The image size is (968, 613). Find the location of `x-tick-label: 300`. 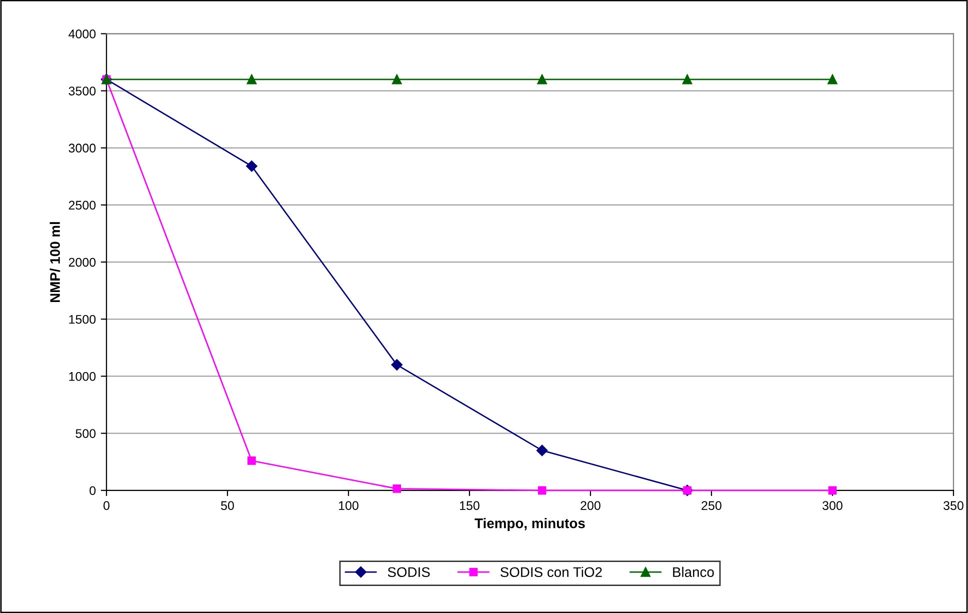

x-tick-label: 300 is located at coordinates (832, 505).